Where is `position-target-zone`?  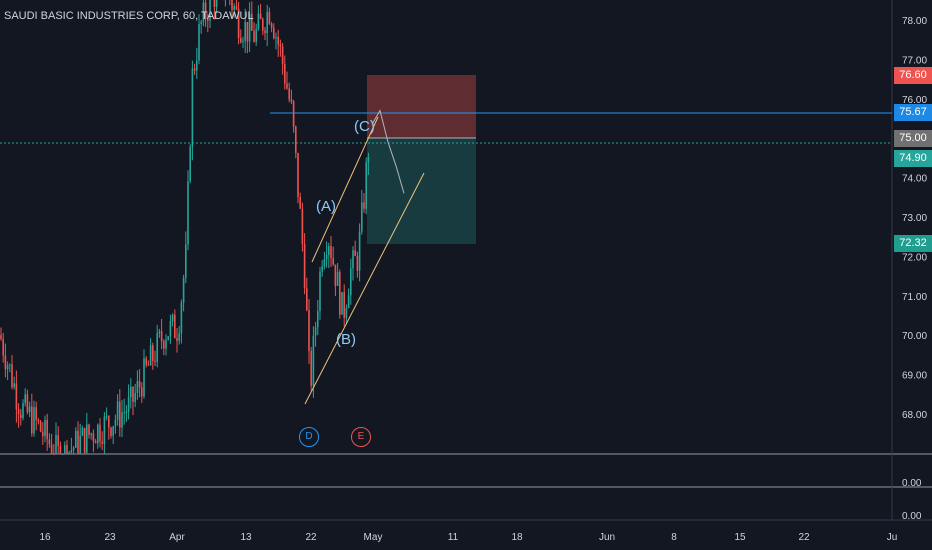 position-target-zone is located at coordinates (421, 191).